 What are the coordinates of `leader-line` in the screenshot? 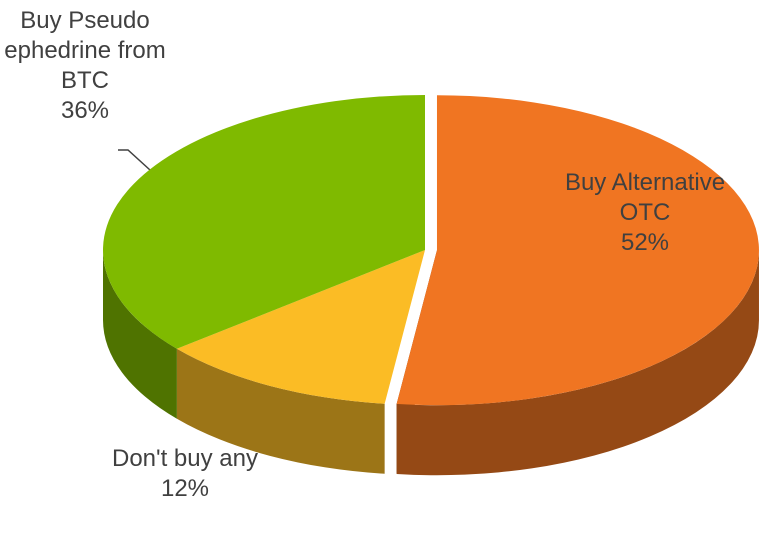 It's located at (134, 160).